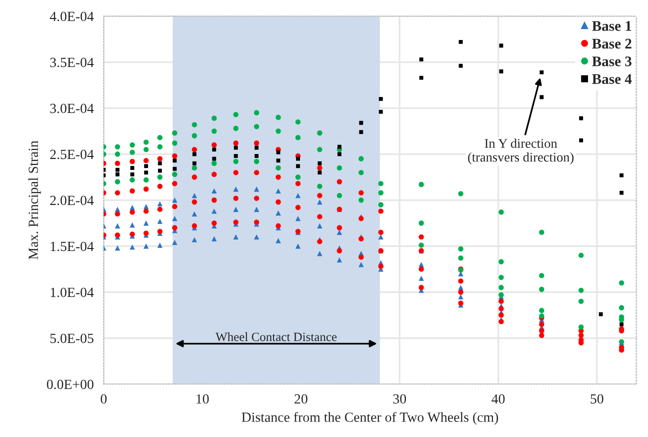  Describe the element at coordinates (70, 385) in the screenshot. I see `y-tick-label: 0.0E+00` at that location.